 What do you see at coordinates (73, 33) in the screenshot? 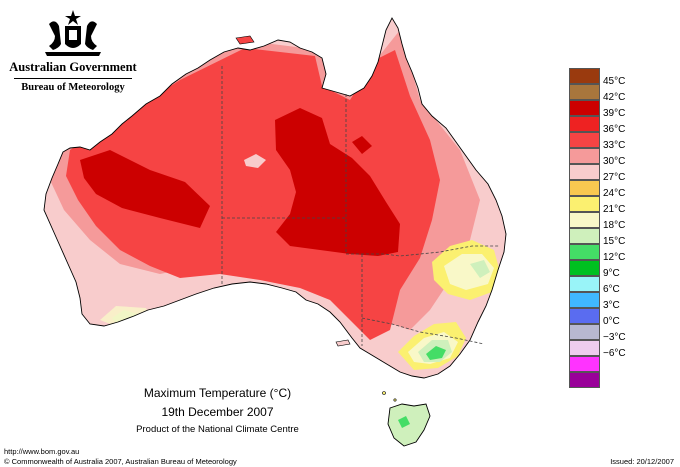
I see `coat-of-arms-icon` at bounding box center [73, 33].